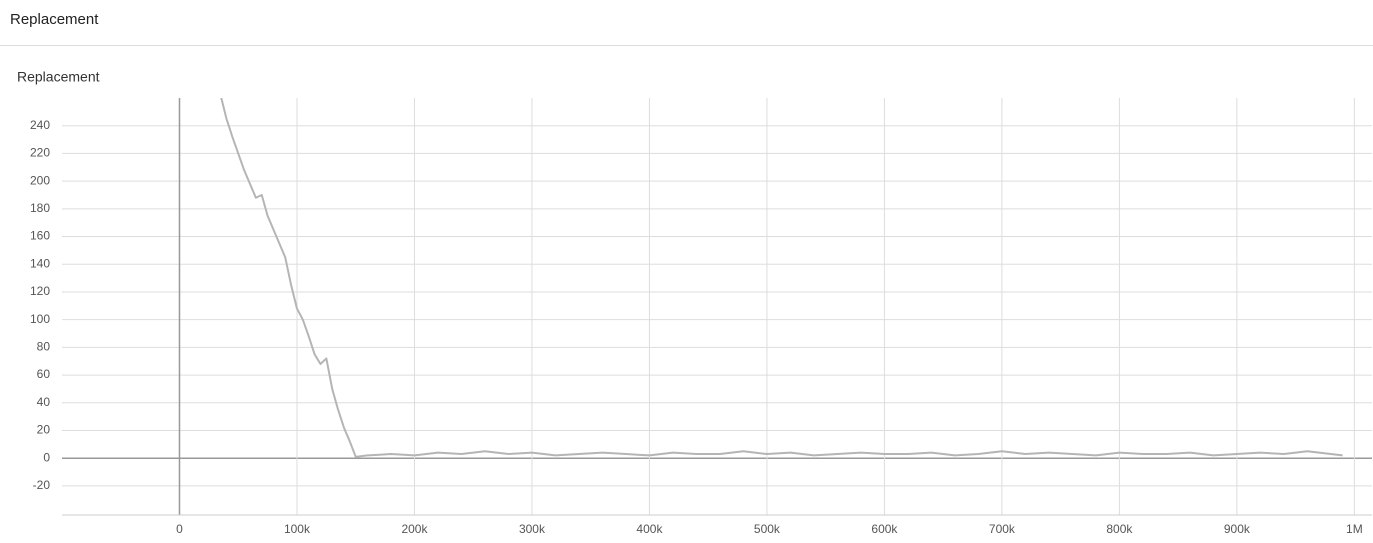  Describe the element at coordinates (40, 180) in the screenshot. I see `y-tick-label: 200` at that location.